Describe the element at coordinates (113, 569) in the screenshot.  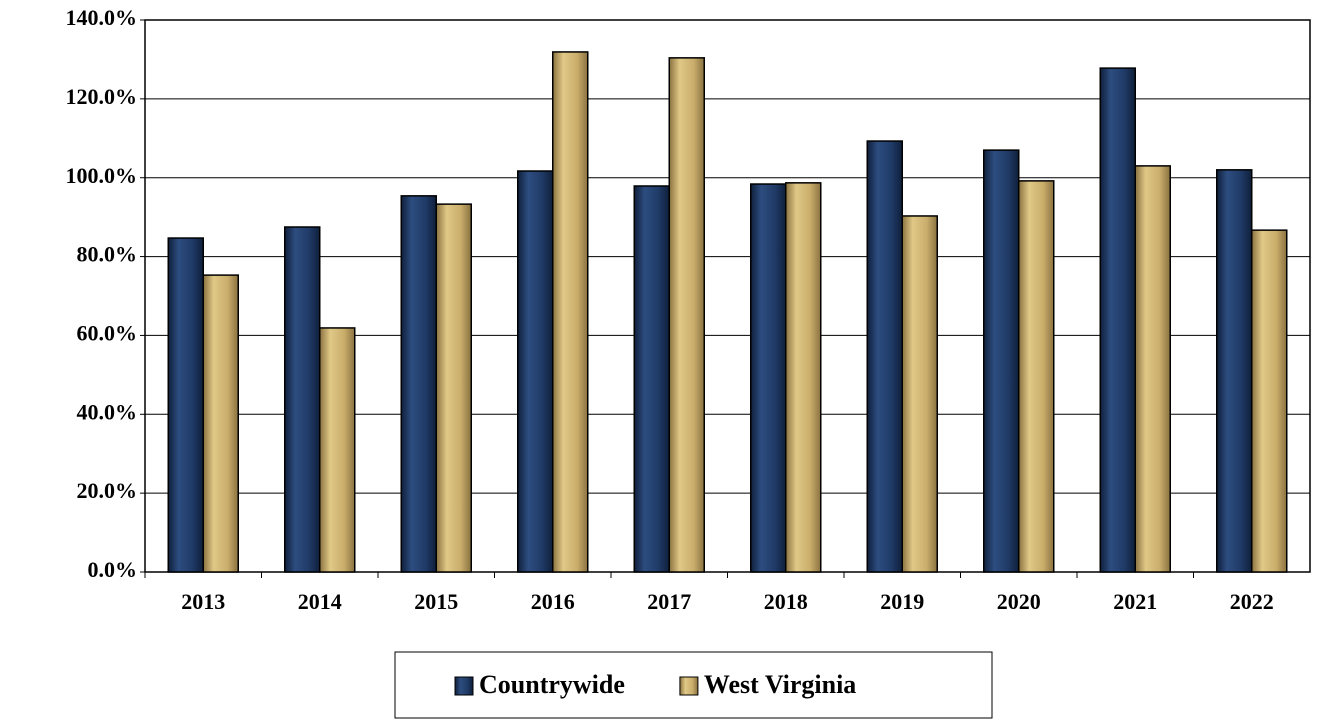
I see `y-tick-label: 0.0%` at that location.